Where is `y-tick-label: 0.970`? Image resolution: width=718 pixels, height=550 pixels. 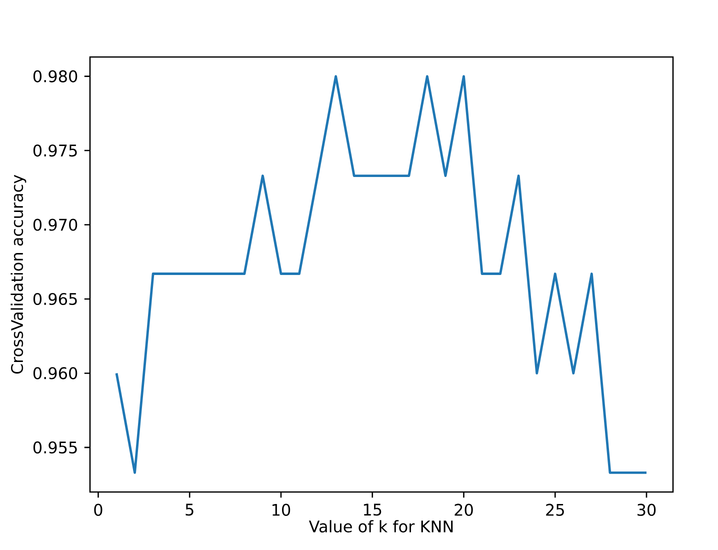 y-tick-label: 0.970 is located at coordinates (55, 224).